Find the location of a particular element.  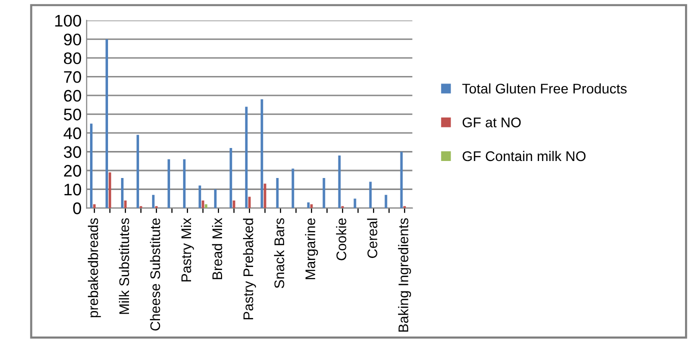

x-tick-label: Milk Substitutes is located at coordinates (124, 266).